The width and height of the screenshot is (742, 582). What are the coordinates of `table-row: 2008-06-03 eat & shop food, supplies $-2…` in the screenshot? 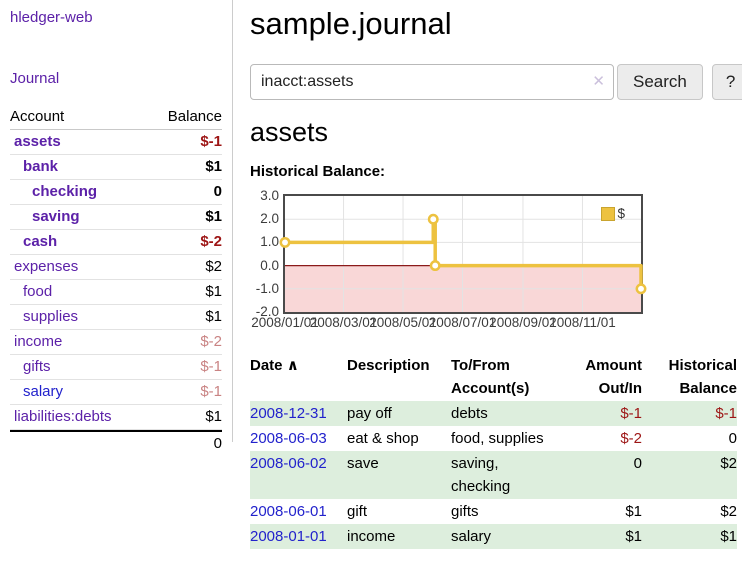 It's located at (493, 438).